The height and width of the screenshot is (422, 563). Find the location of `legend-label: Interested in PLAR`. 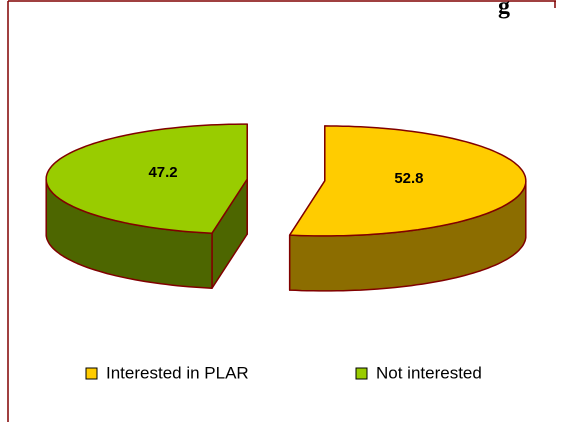

legend-label: Interested in PLAR is located at coordinates (177, 372).